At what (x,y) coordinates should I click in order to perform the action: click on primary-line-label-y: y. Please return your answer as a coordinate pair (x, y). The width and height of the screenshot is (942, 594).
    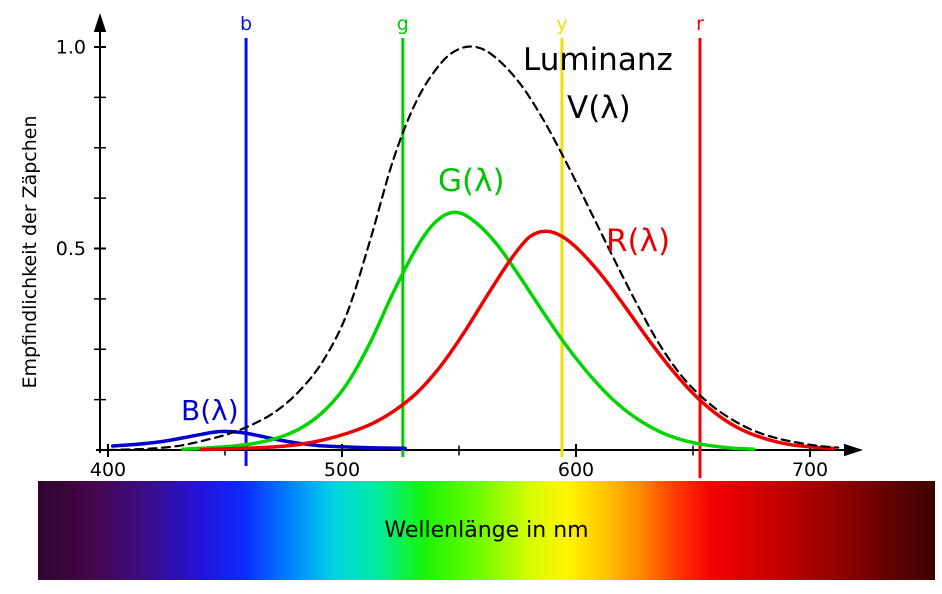
    Looking at the image, I should click on (561, 24).